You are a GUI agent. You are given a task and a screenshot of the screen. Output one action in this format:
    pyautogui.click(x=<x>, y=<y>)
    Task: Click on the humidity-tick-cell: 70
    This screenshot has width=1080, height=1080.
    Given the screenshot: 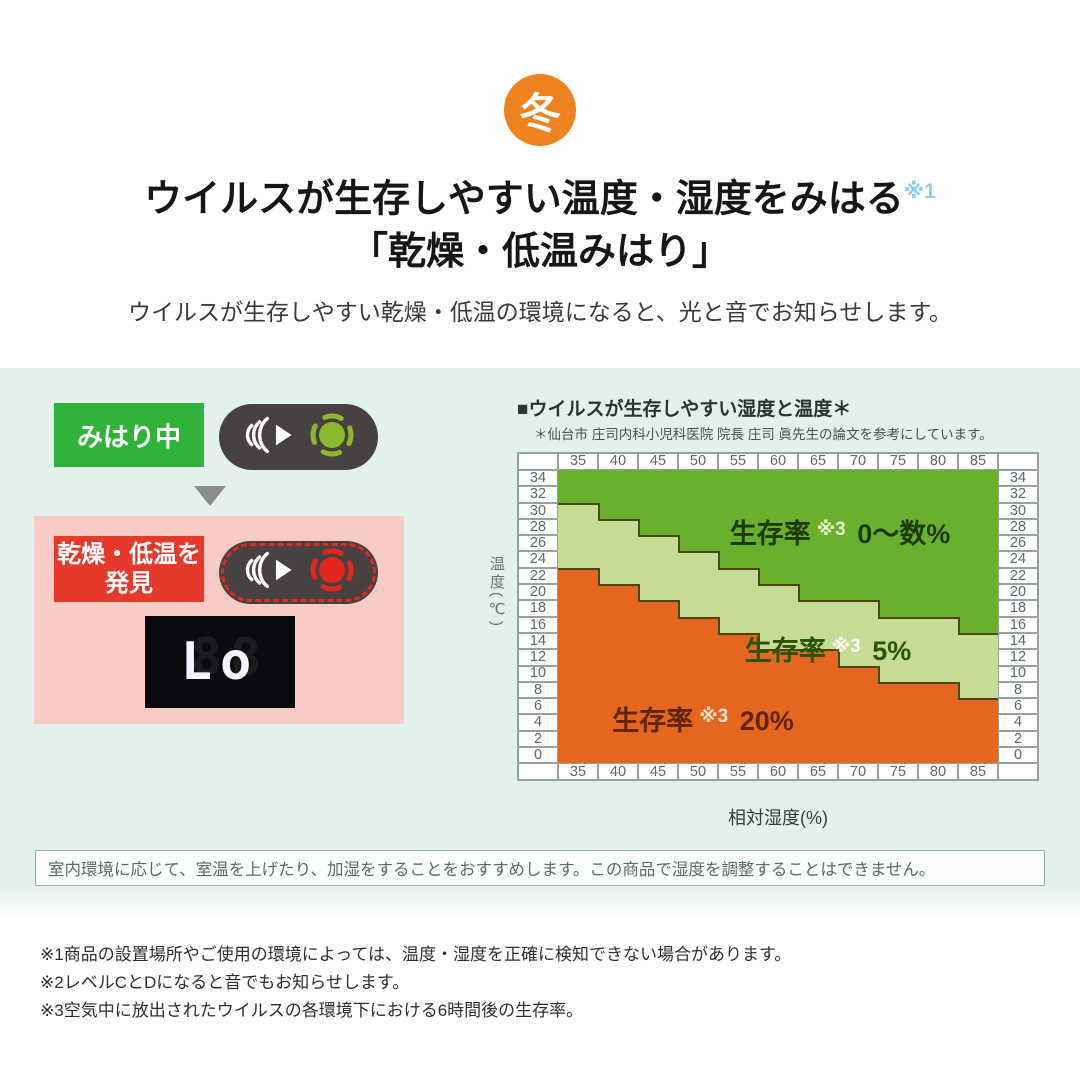 What is the action you would take?
    pyautogui.click(x=858, y=461)
    